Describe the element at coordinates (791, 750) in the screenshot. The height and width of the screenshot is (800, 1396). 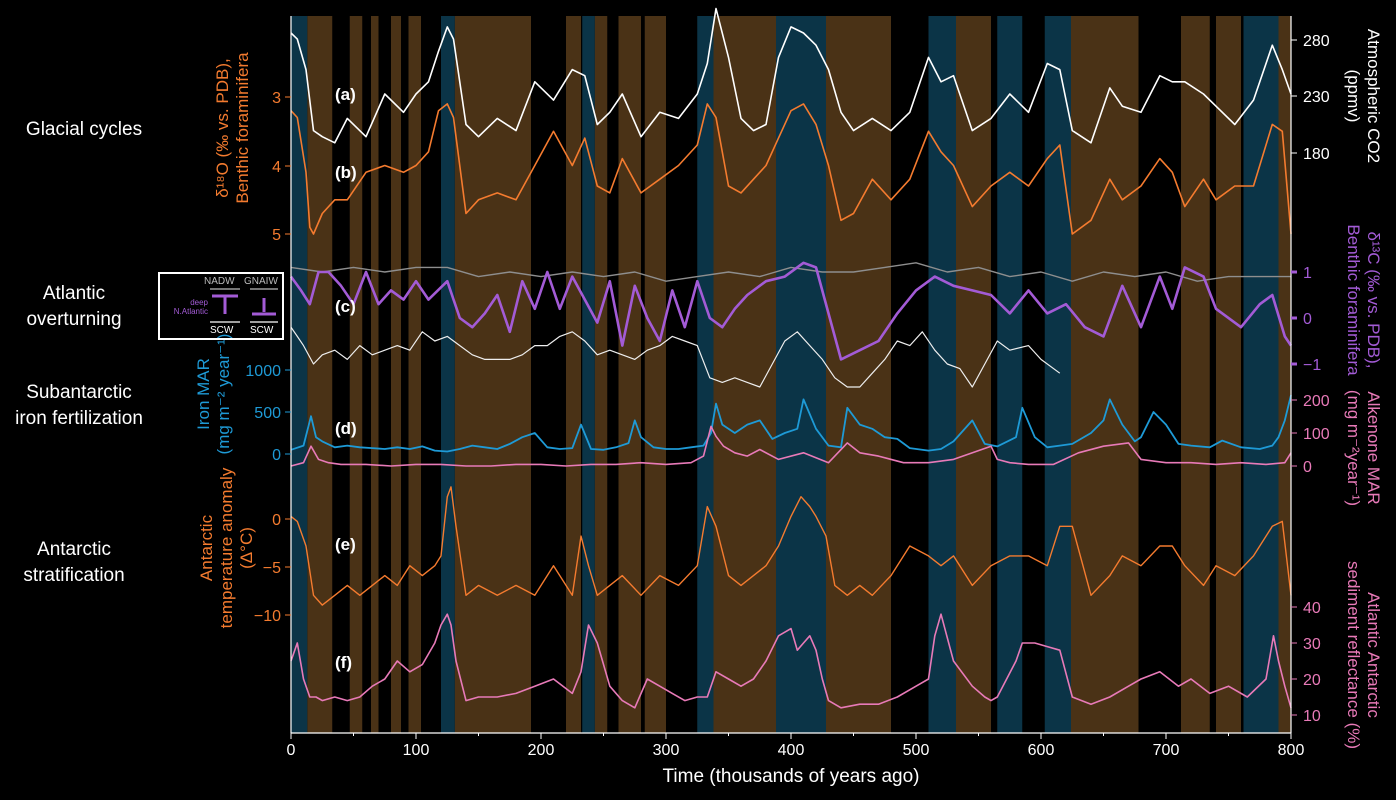
I see `x-tick-label-4: 400` at that location.